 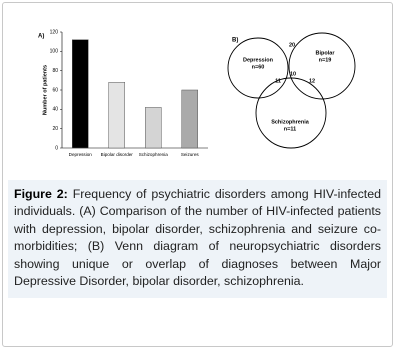 I want to click on y-tick-label: 40, so click(x=55, y=110).